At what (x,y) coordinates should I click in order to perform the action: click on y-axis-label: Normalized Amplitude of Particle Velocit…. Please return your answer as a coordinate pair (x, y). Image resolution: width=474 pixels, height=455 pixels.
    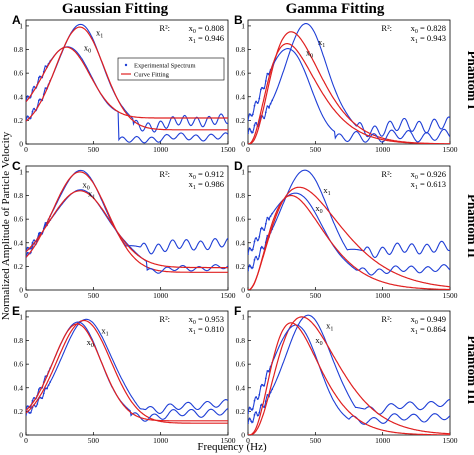
    Looking at the image, I should click on (6, 225).